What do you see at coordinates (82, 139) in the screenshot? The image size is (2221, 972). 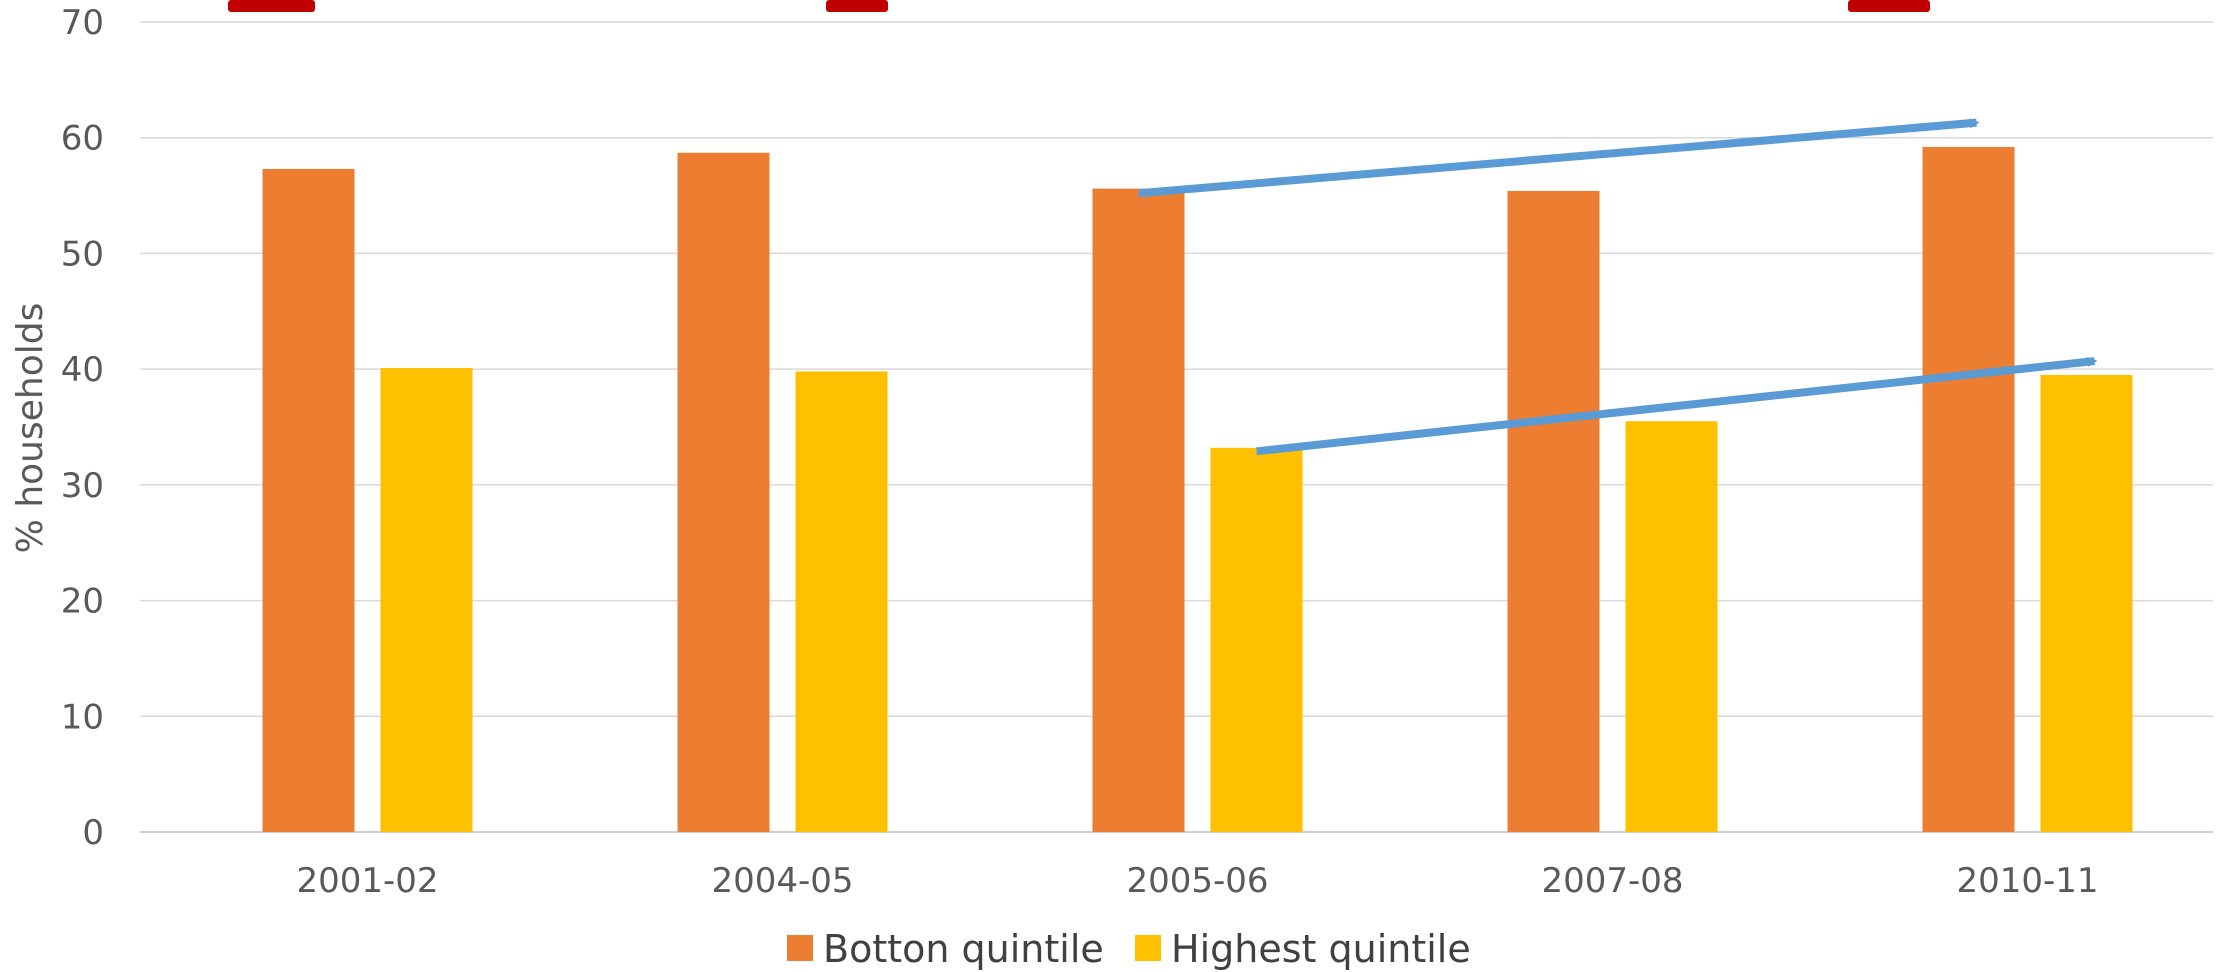 I see `y-tick-label: 60` at bounding box center [82, 139].